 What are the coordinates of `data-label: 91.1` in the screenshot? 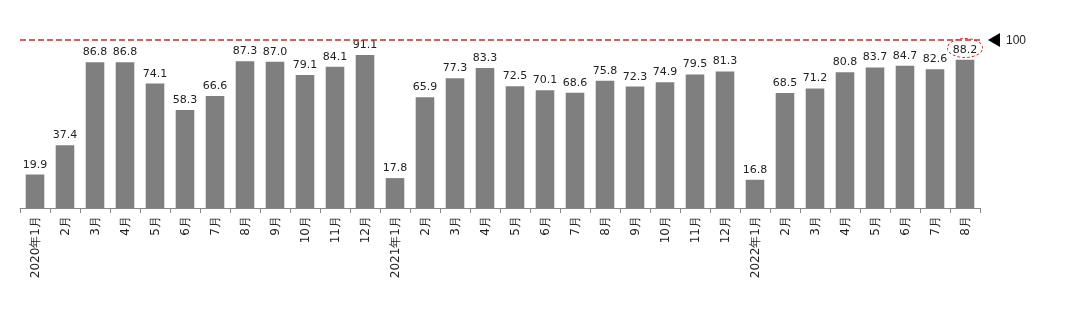 It's located at (365, 44).